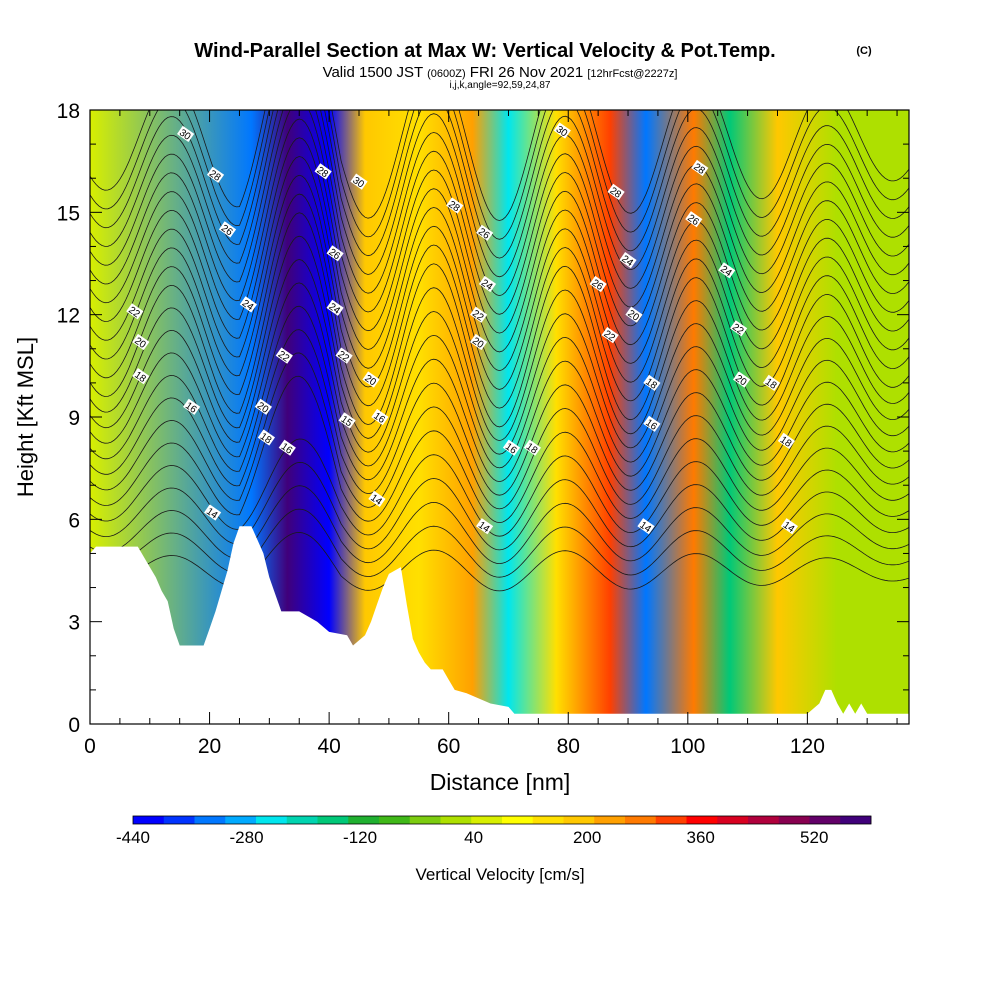 The width and height of the screenshot is (1000, 1000). What do you see at coordinates (74, 623) in the screenshot?
I see `y-tick-label: 3` at bounding box center [74, 623].